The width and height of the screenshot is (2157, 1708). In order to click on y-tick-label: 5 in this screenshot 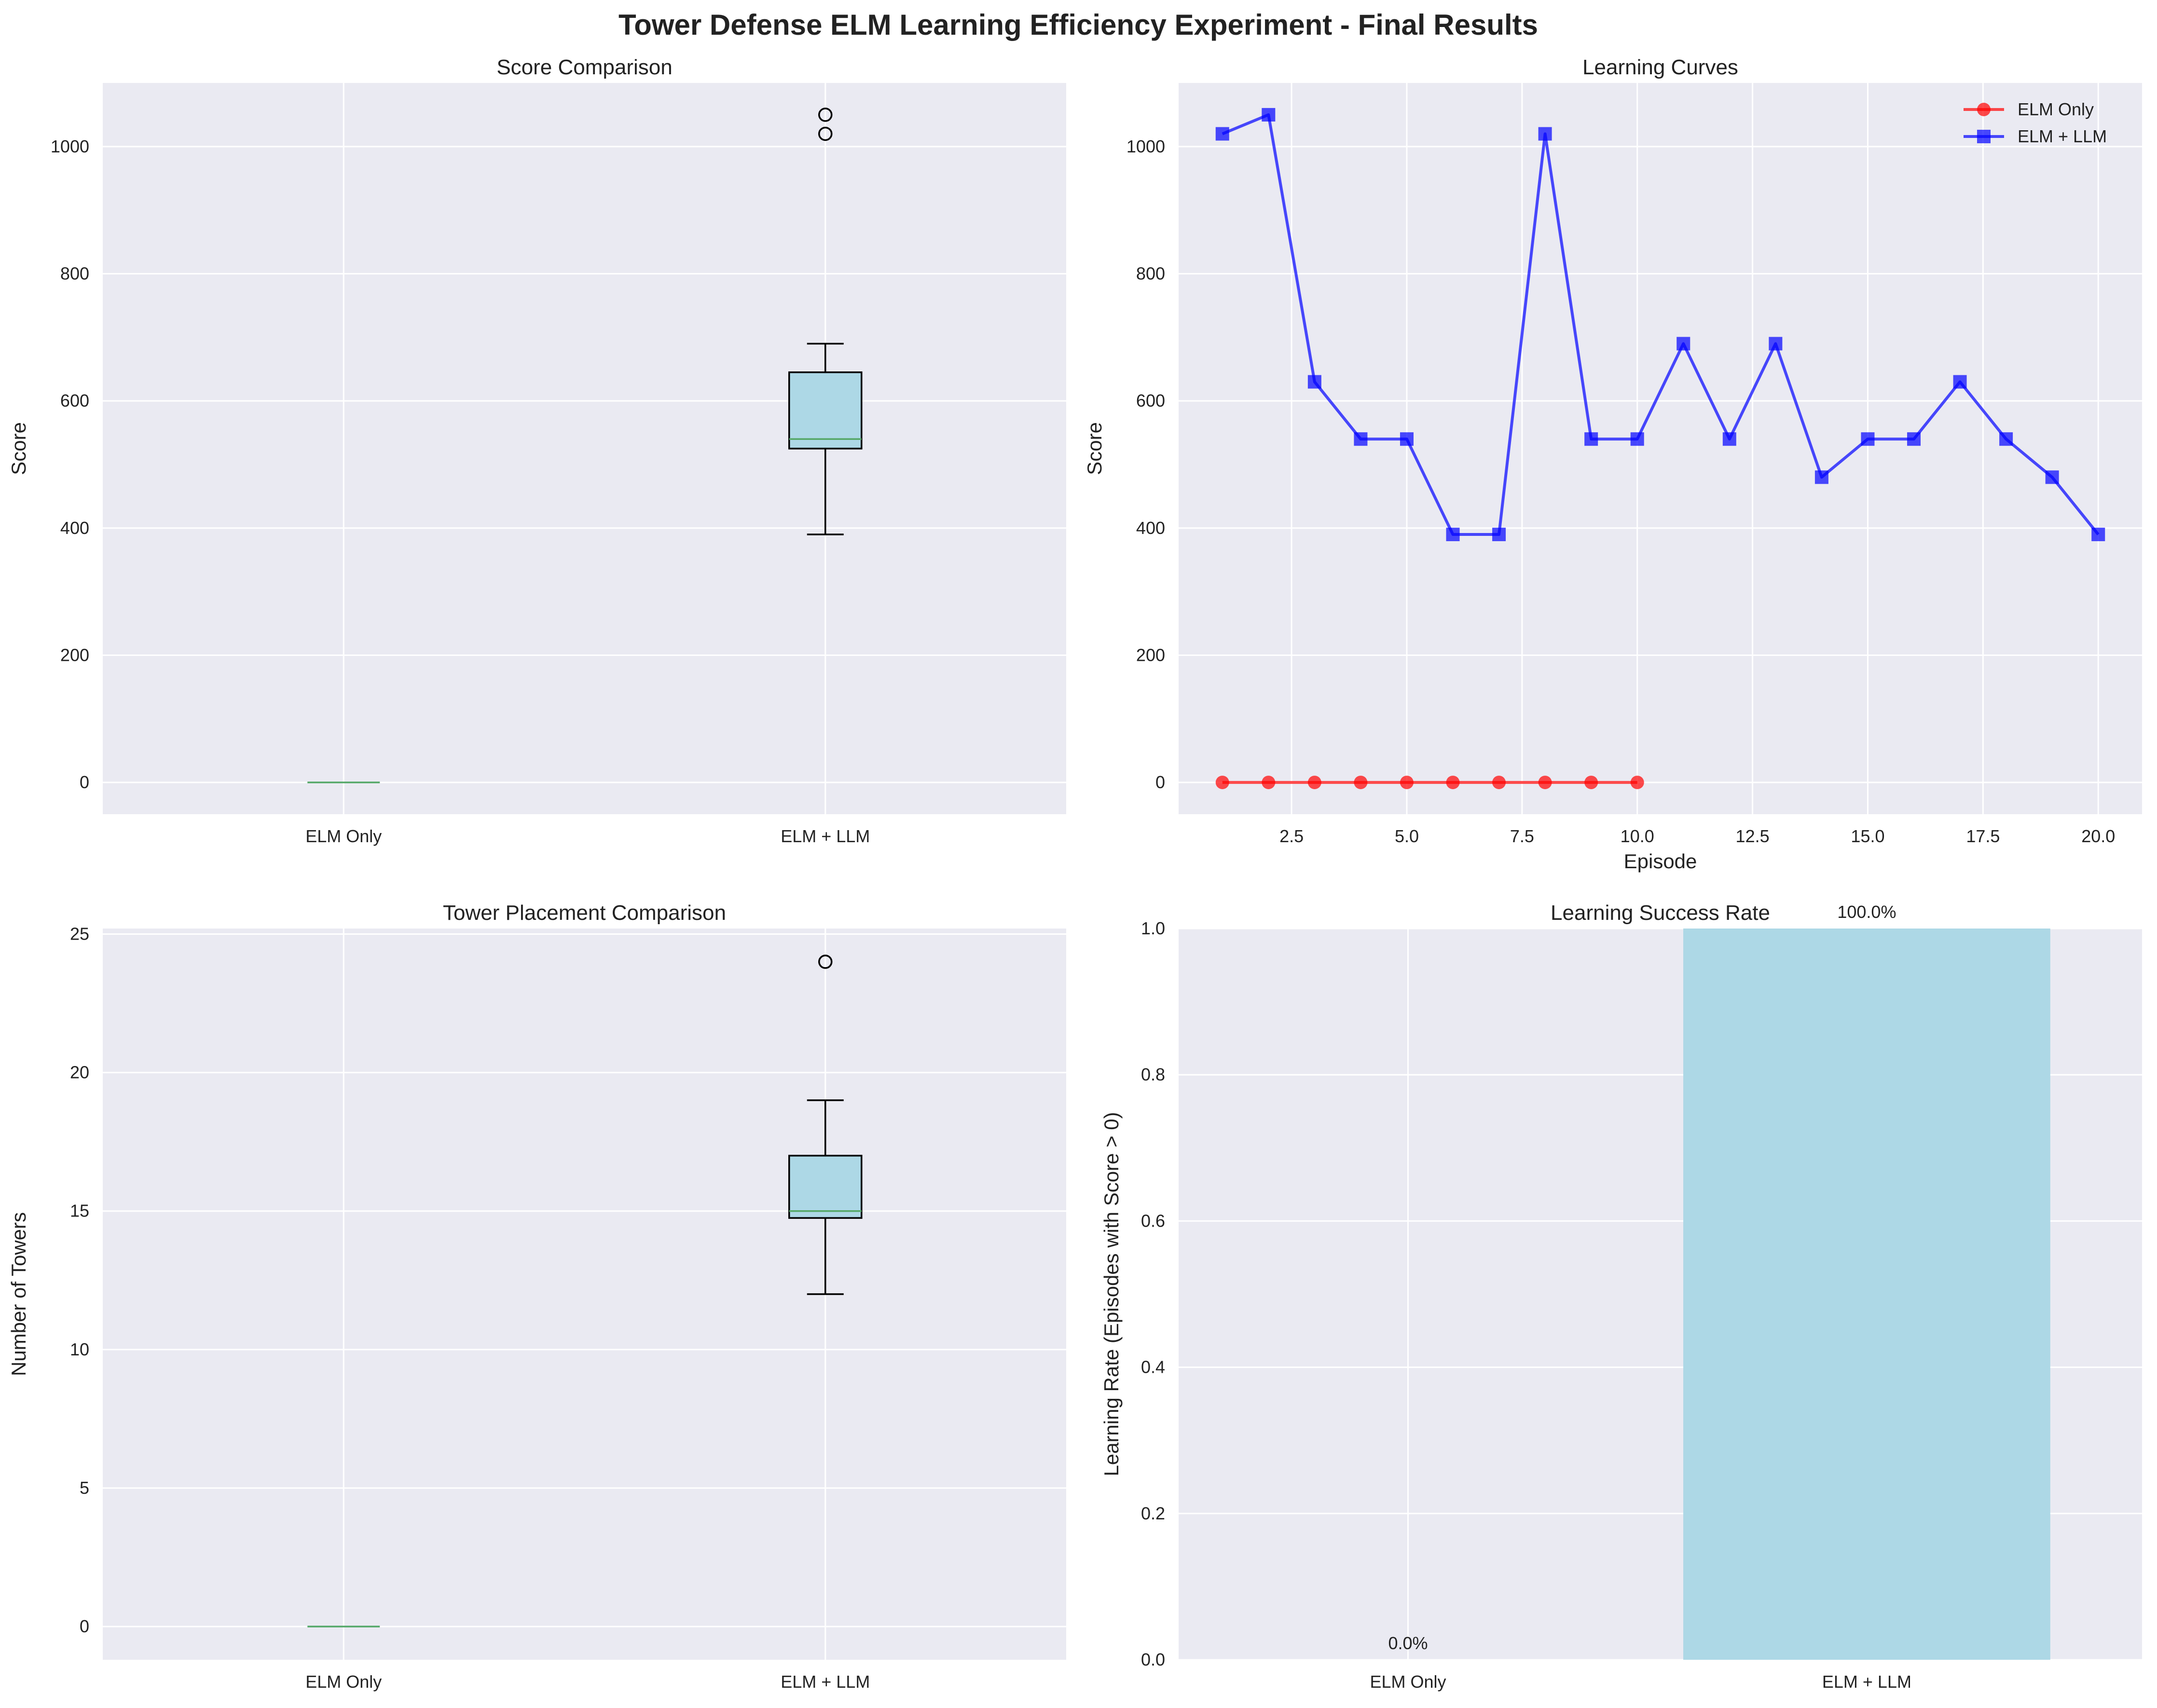, I will do `click(84, 1488)`.